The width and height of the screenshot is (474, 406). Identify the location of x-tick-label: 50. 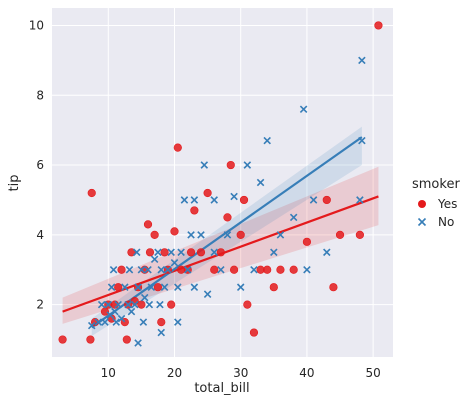
(372, 373).